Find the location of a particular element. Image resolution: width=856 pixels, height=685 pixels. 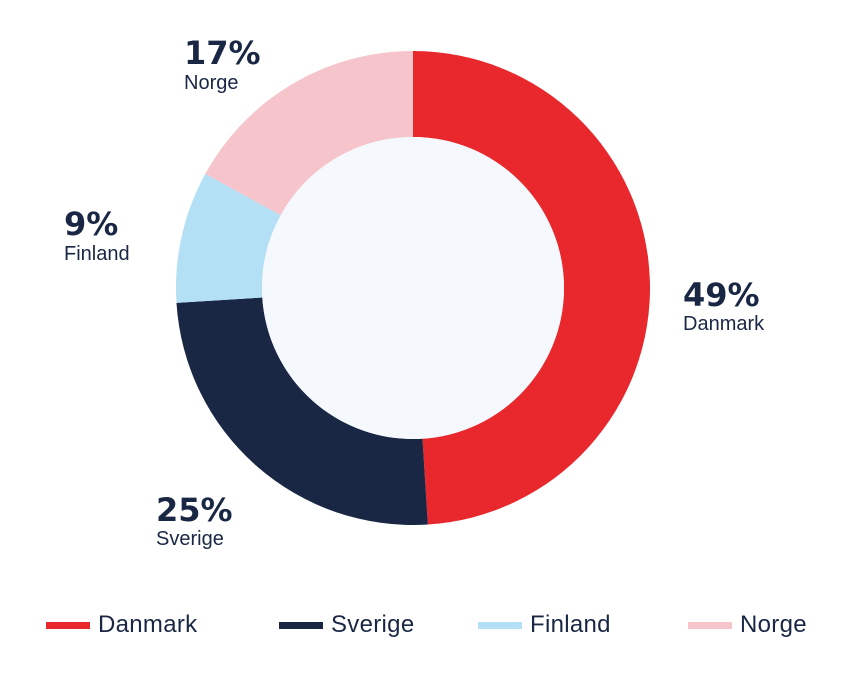

slice-norge is located at coordinates (309, 133).